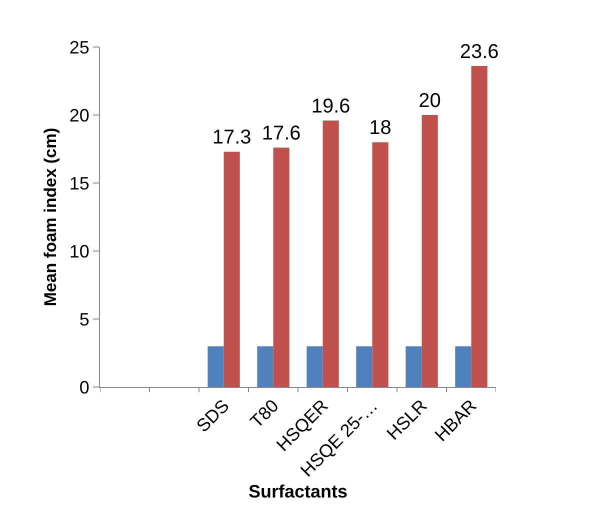  I want to click on y-tick-label: 10, so click(79, 251).